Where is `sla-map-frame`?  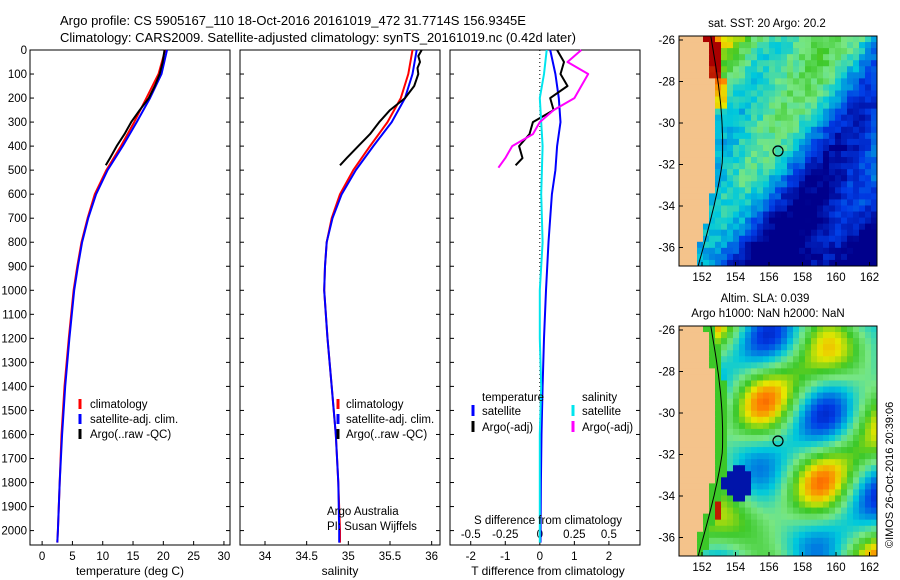 sla-map-frame is located at coordinates (778, 441).